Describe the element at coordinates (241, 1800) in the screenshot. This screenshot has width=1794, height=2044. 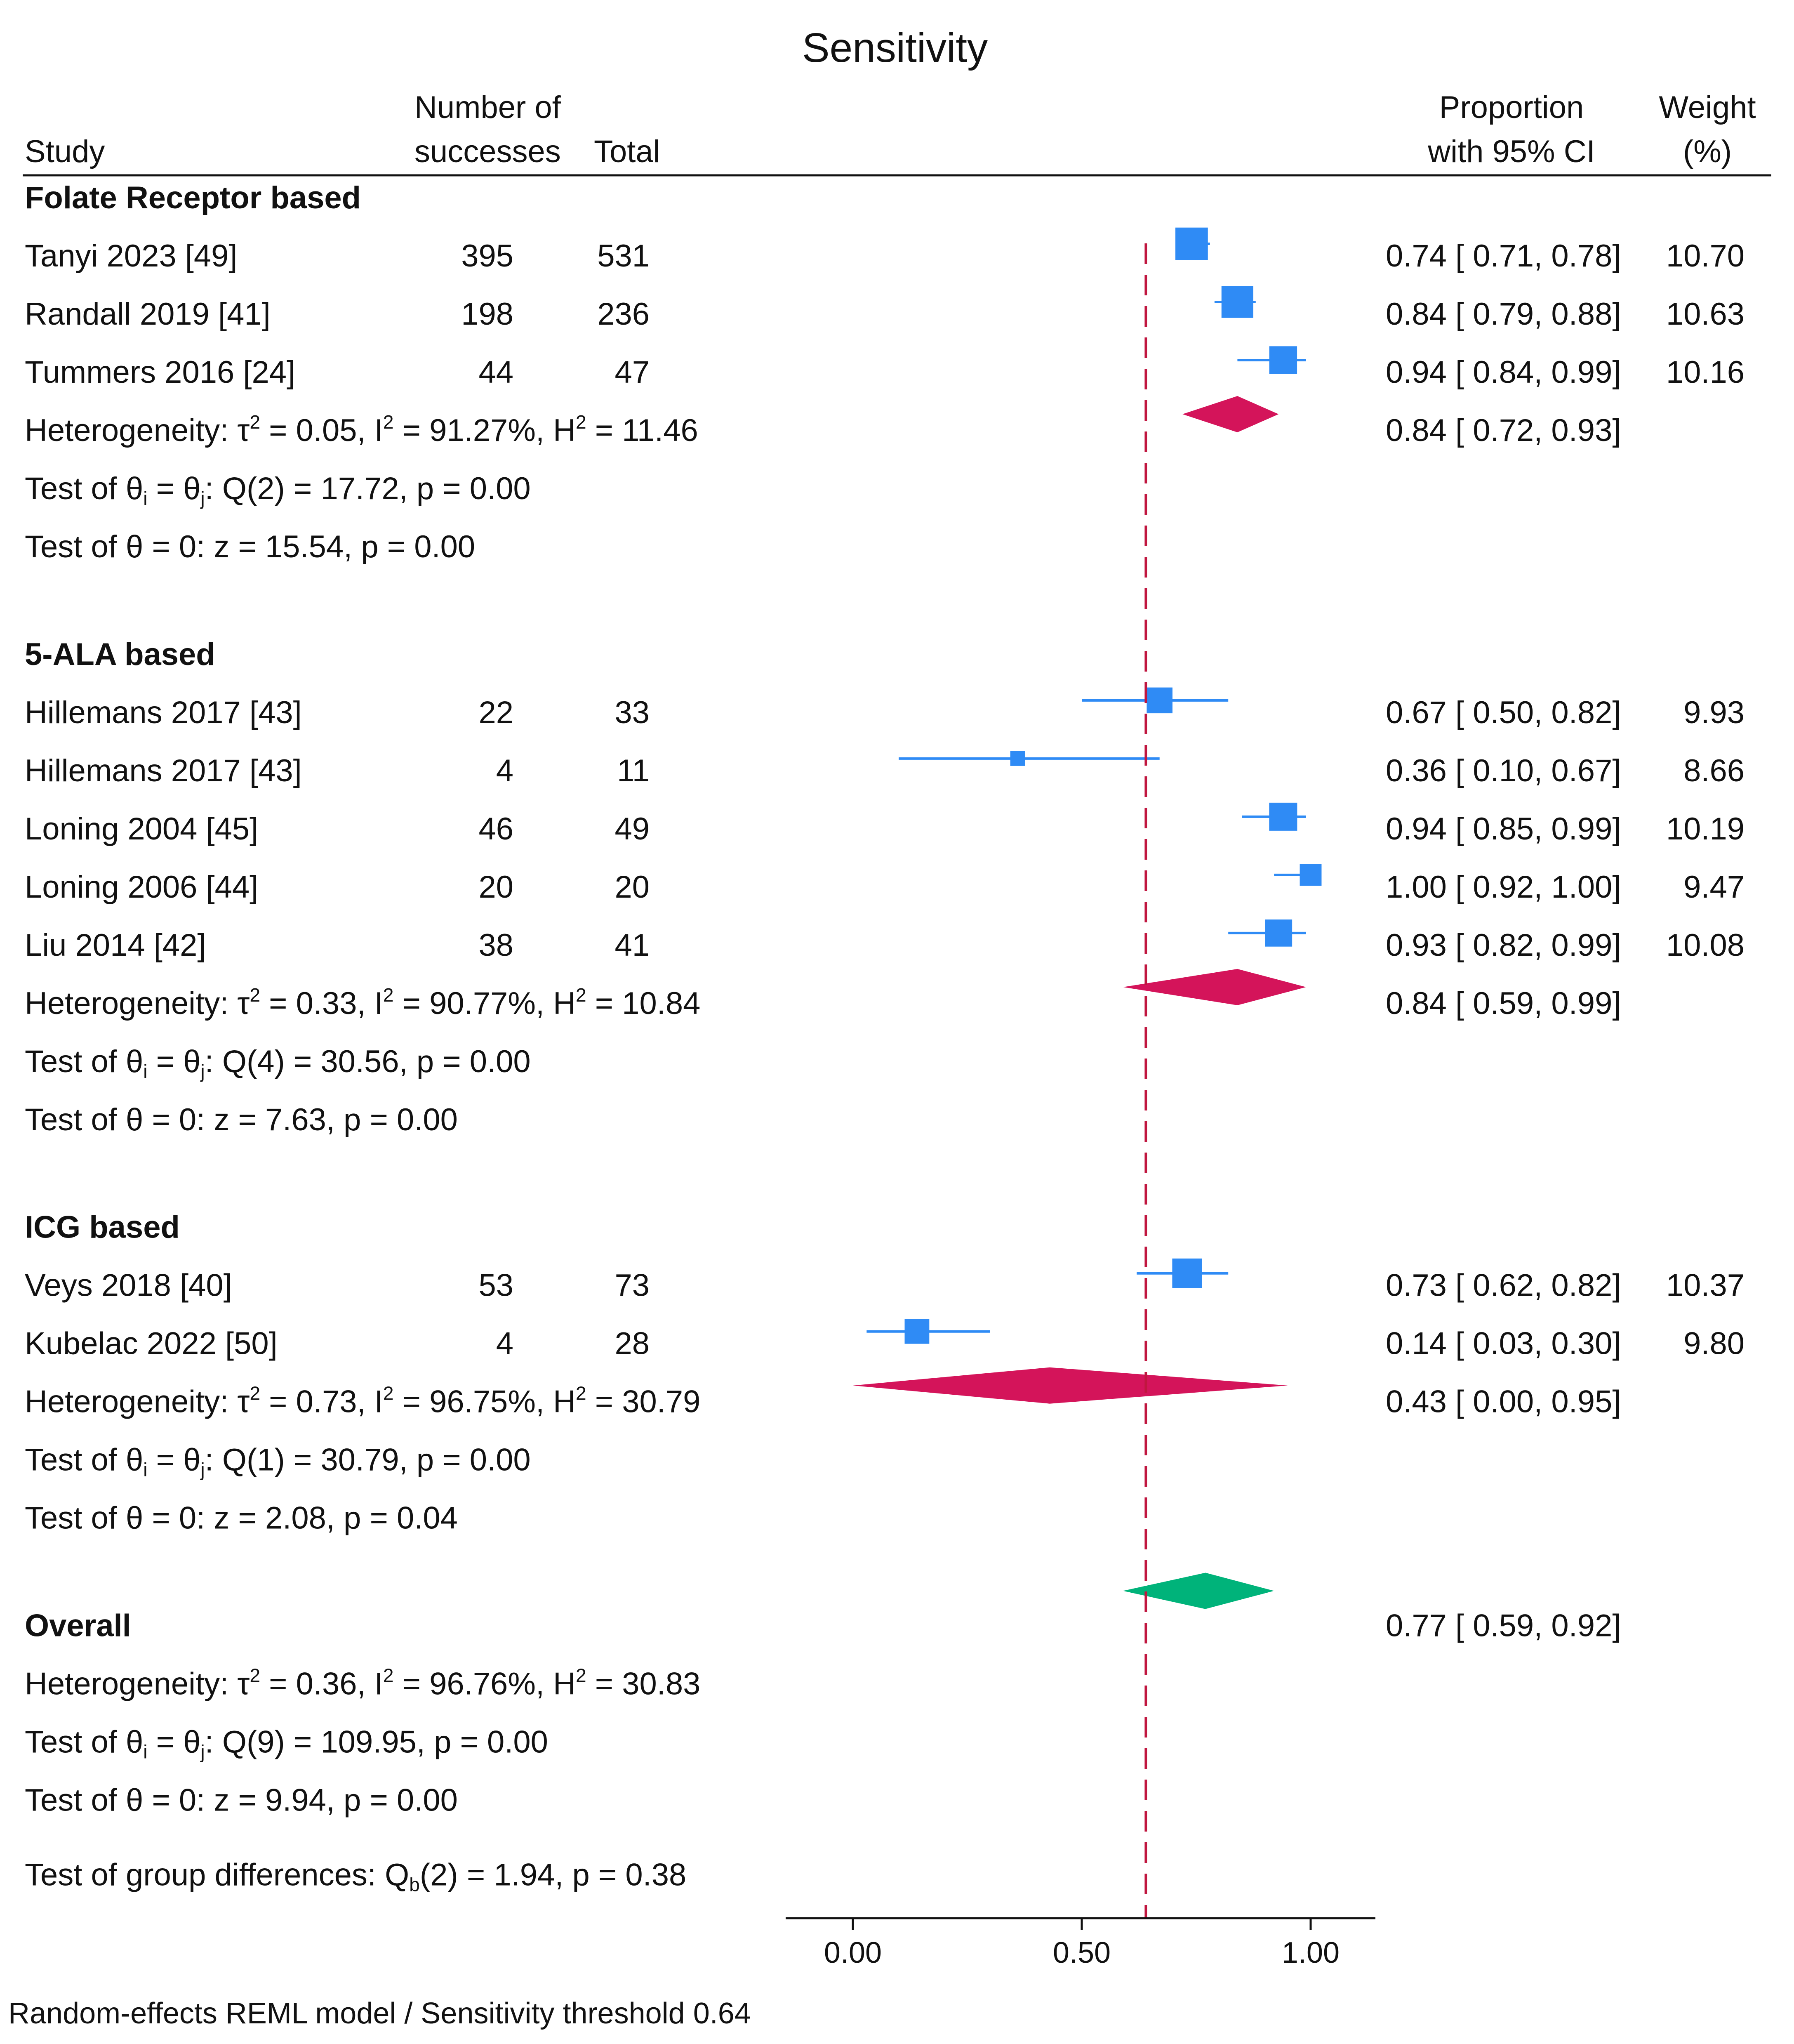
I see `overall-stat-3: Test of θ = 0: z = 9.94, p = 0.00` at that location.